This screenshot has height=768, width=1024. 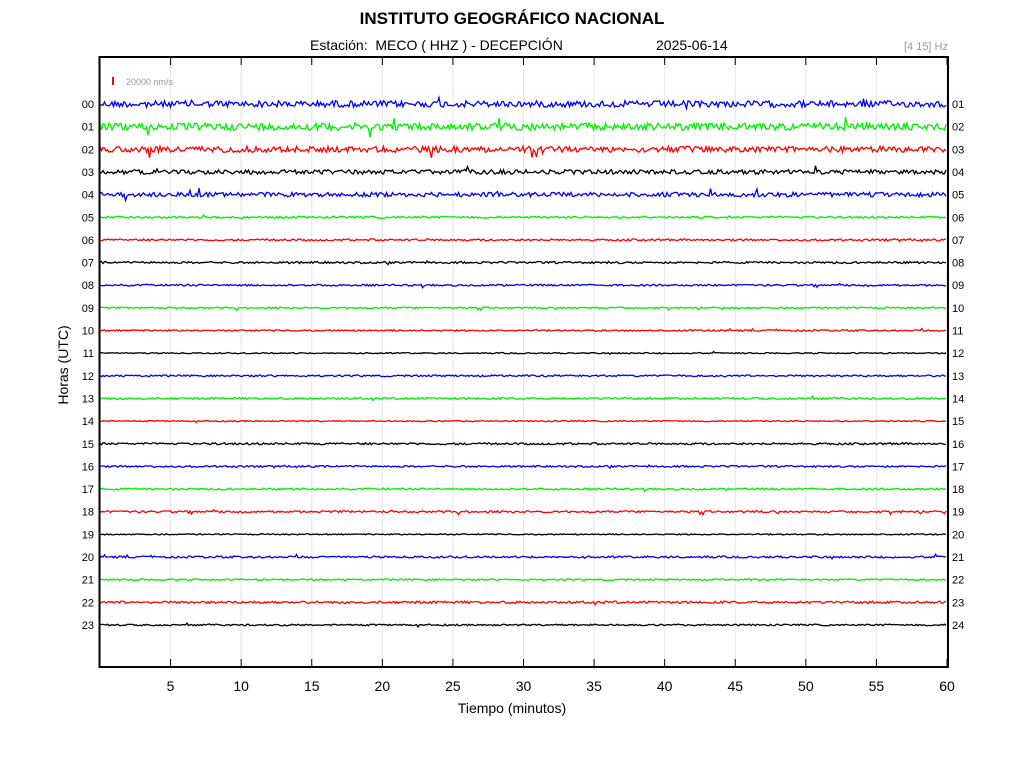 I want to click on hour-label-left: 17, so click(x=88, y=490).